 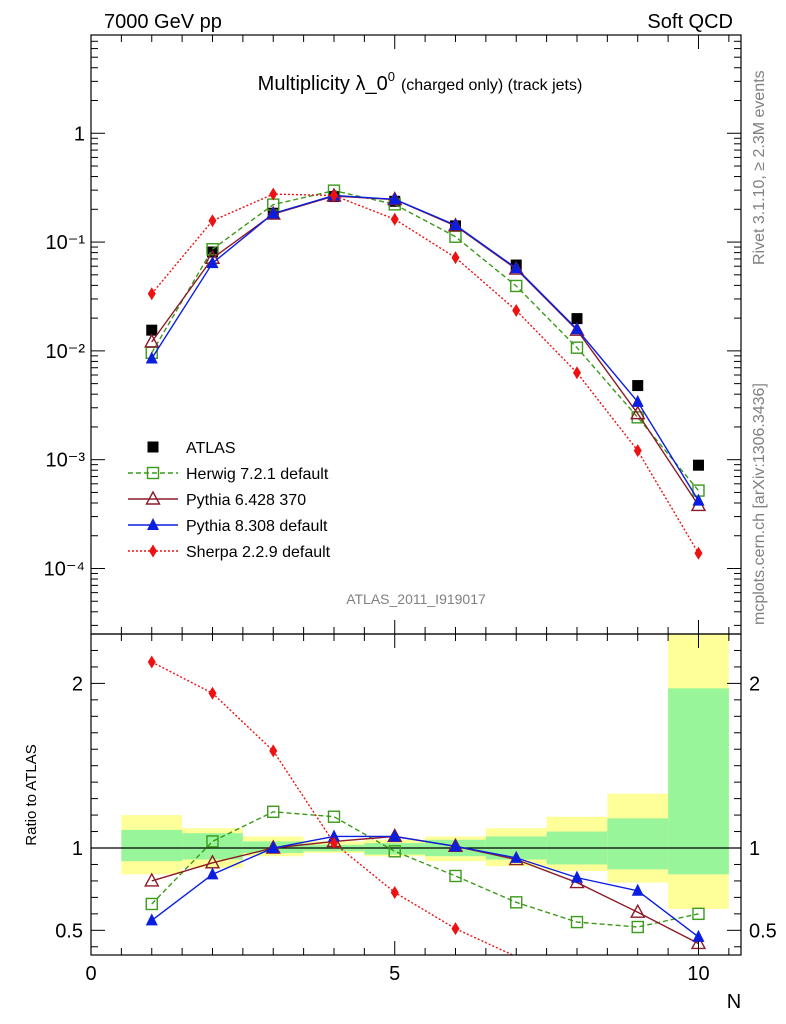 What do you see at coordinates (333, 808) in the screenshot?
I see `ratio-line-sherpa` at bounding box center [333, 808].